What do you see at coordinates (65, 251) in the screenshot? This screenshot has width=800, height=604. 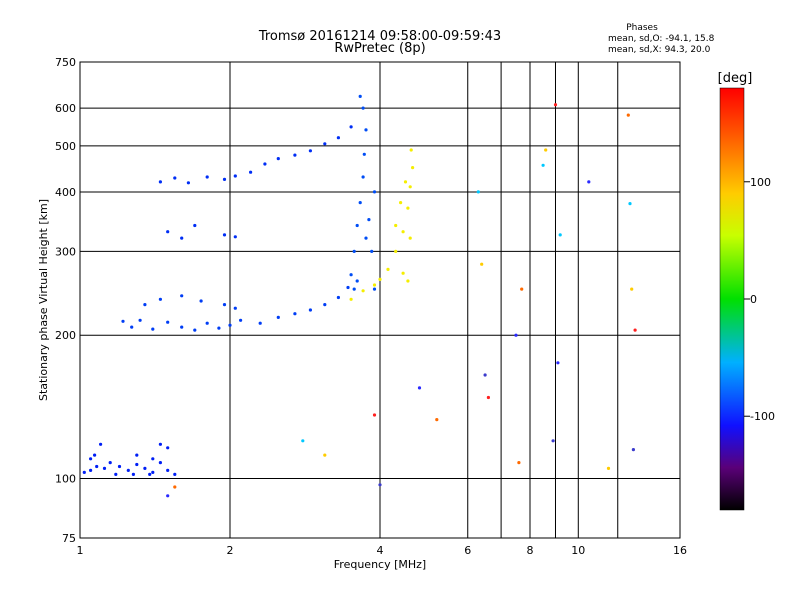 I see `y-tick-label: 300` at bounding box center [65, 251].